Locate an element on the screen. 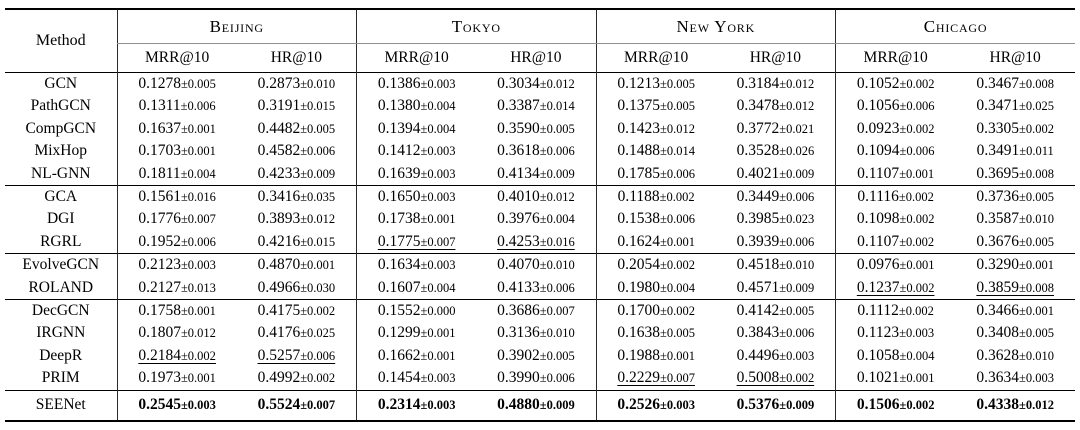 This screenshot has height=430, width=1080. metric-value: 0.4518±0.010 is located at coordinates (775, 265).